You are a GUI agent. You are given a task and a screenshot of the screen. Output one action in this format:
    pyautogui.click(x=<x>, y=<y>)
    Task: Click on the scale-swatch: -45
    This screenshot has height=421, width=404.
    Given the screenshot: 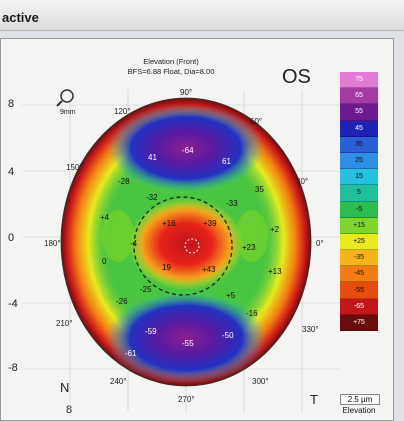 What is the action you would take?
    pyautogui.click(x=359, y=274)
    